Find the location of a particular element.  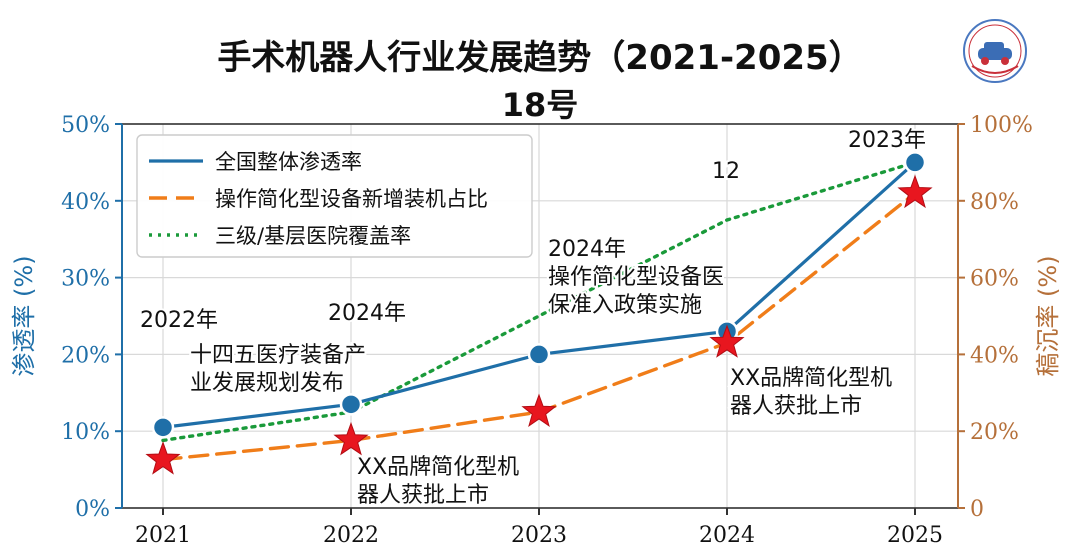

right-tick-label: 40% is located at coordinates (994, 355).